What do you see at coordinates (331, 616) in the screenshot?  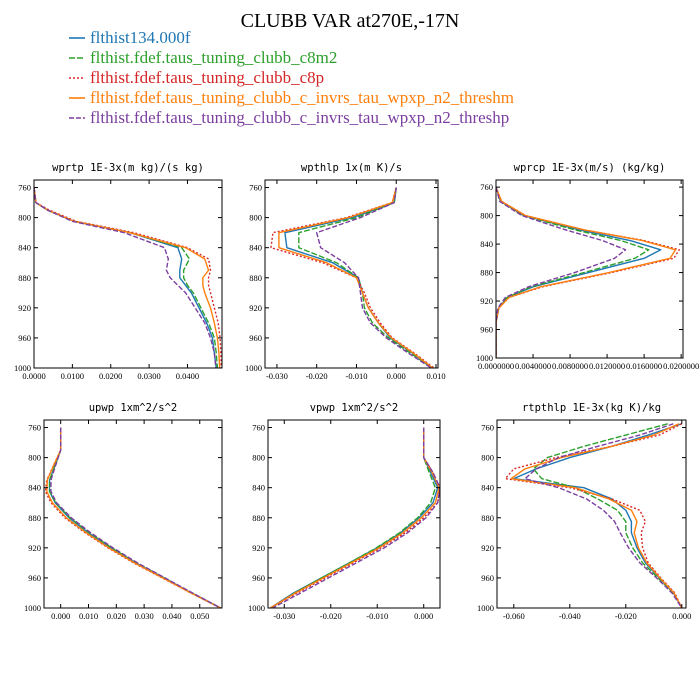 I see `x-tick-label: -0.020` at bounding box center [331, 616].